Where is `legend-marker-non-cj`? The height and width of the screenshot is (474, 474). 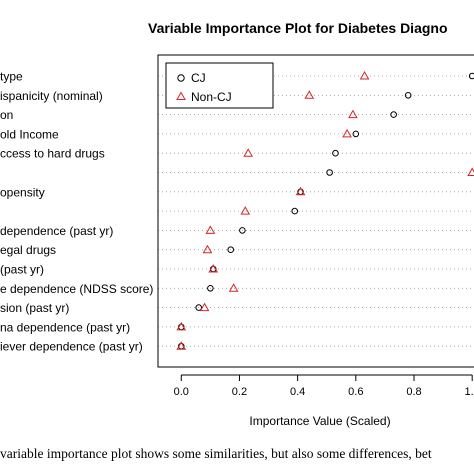 legend-marker-non-cj is located at coordinates (181, 95).